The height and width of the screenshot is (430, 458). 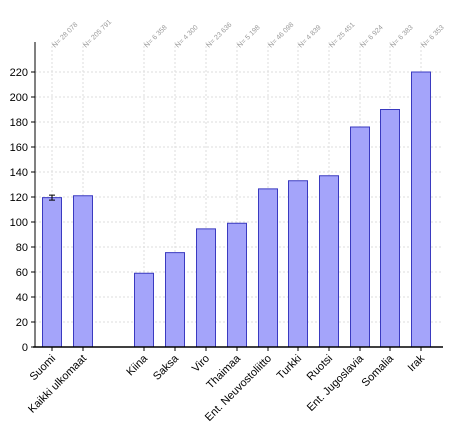 What do you see at coordinates (155, 36) in the screenshot?
I see `n-label: N= 6 358` at bounding box center [155, 36].